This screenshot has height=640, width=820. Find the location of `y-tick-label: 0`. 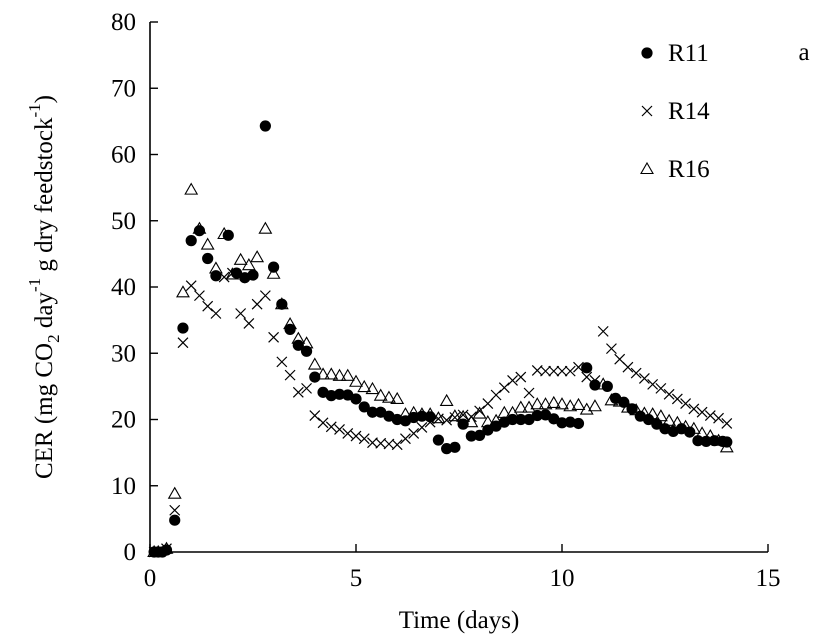

y-tick-label: 0 is located at coordinates (130, 552).